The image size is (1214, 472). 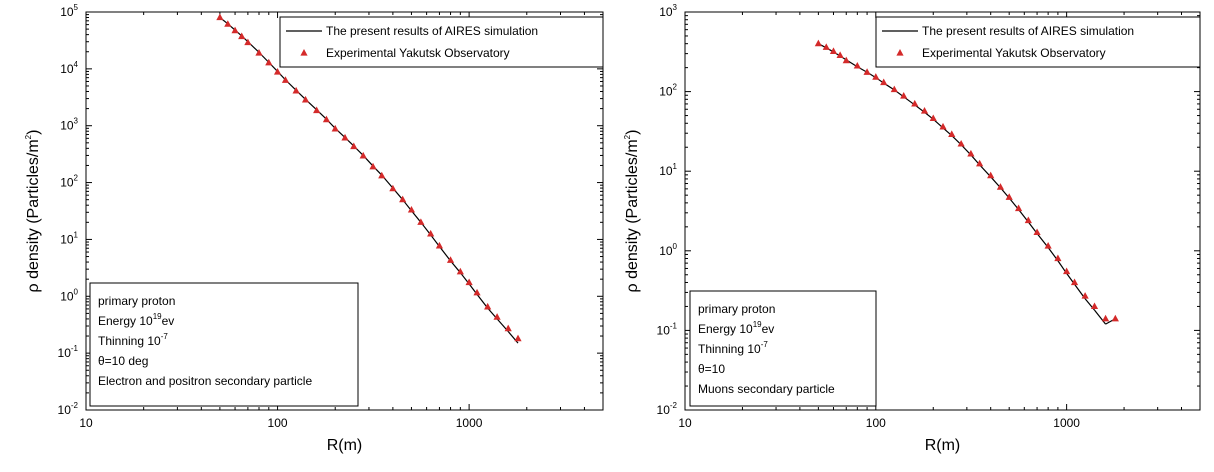 I want to click on y-axis-title: ρ density (Particles/m2), so click(x=33, y=211).